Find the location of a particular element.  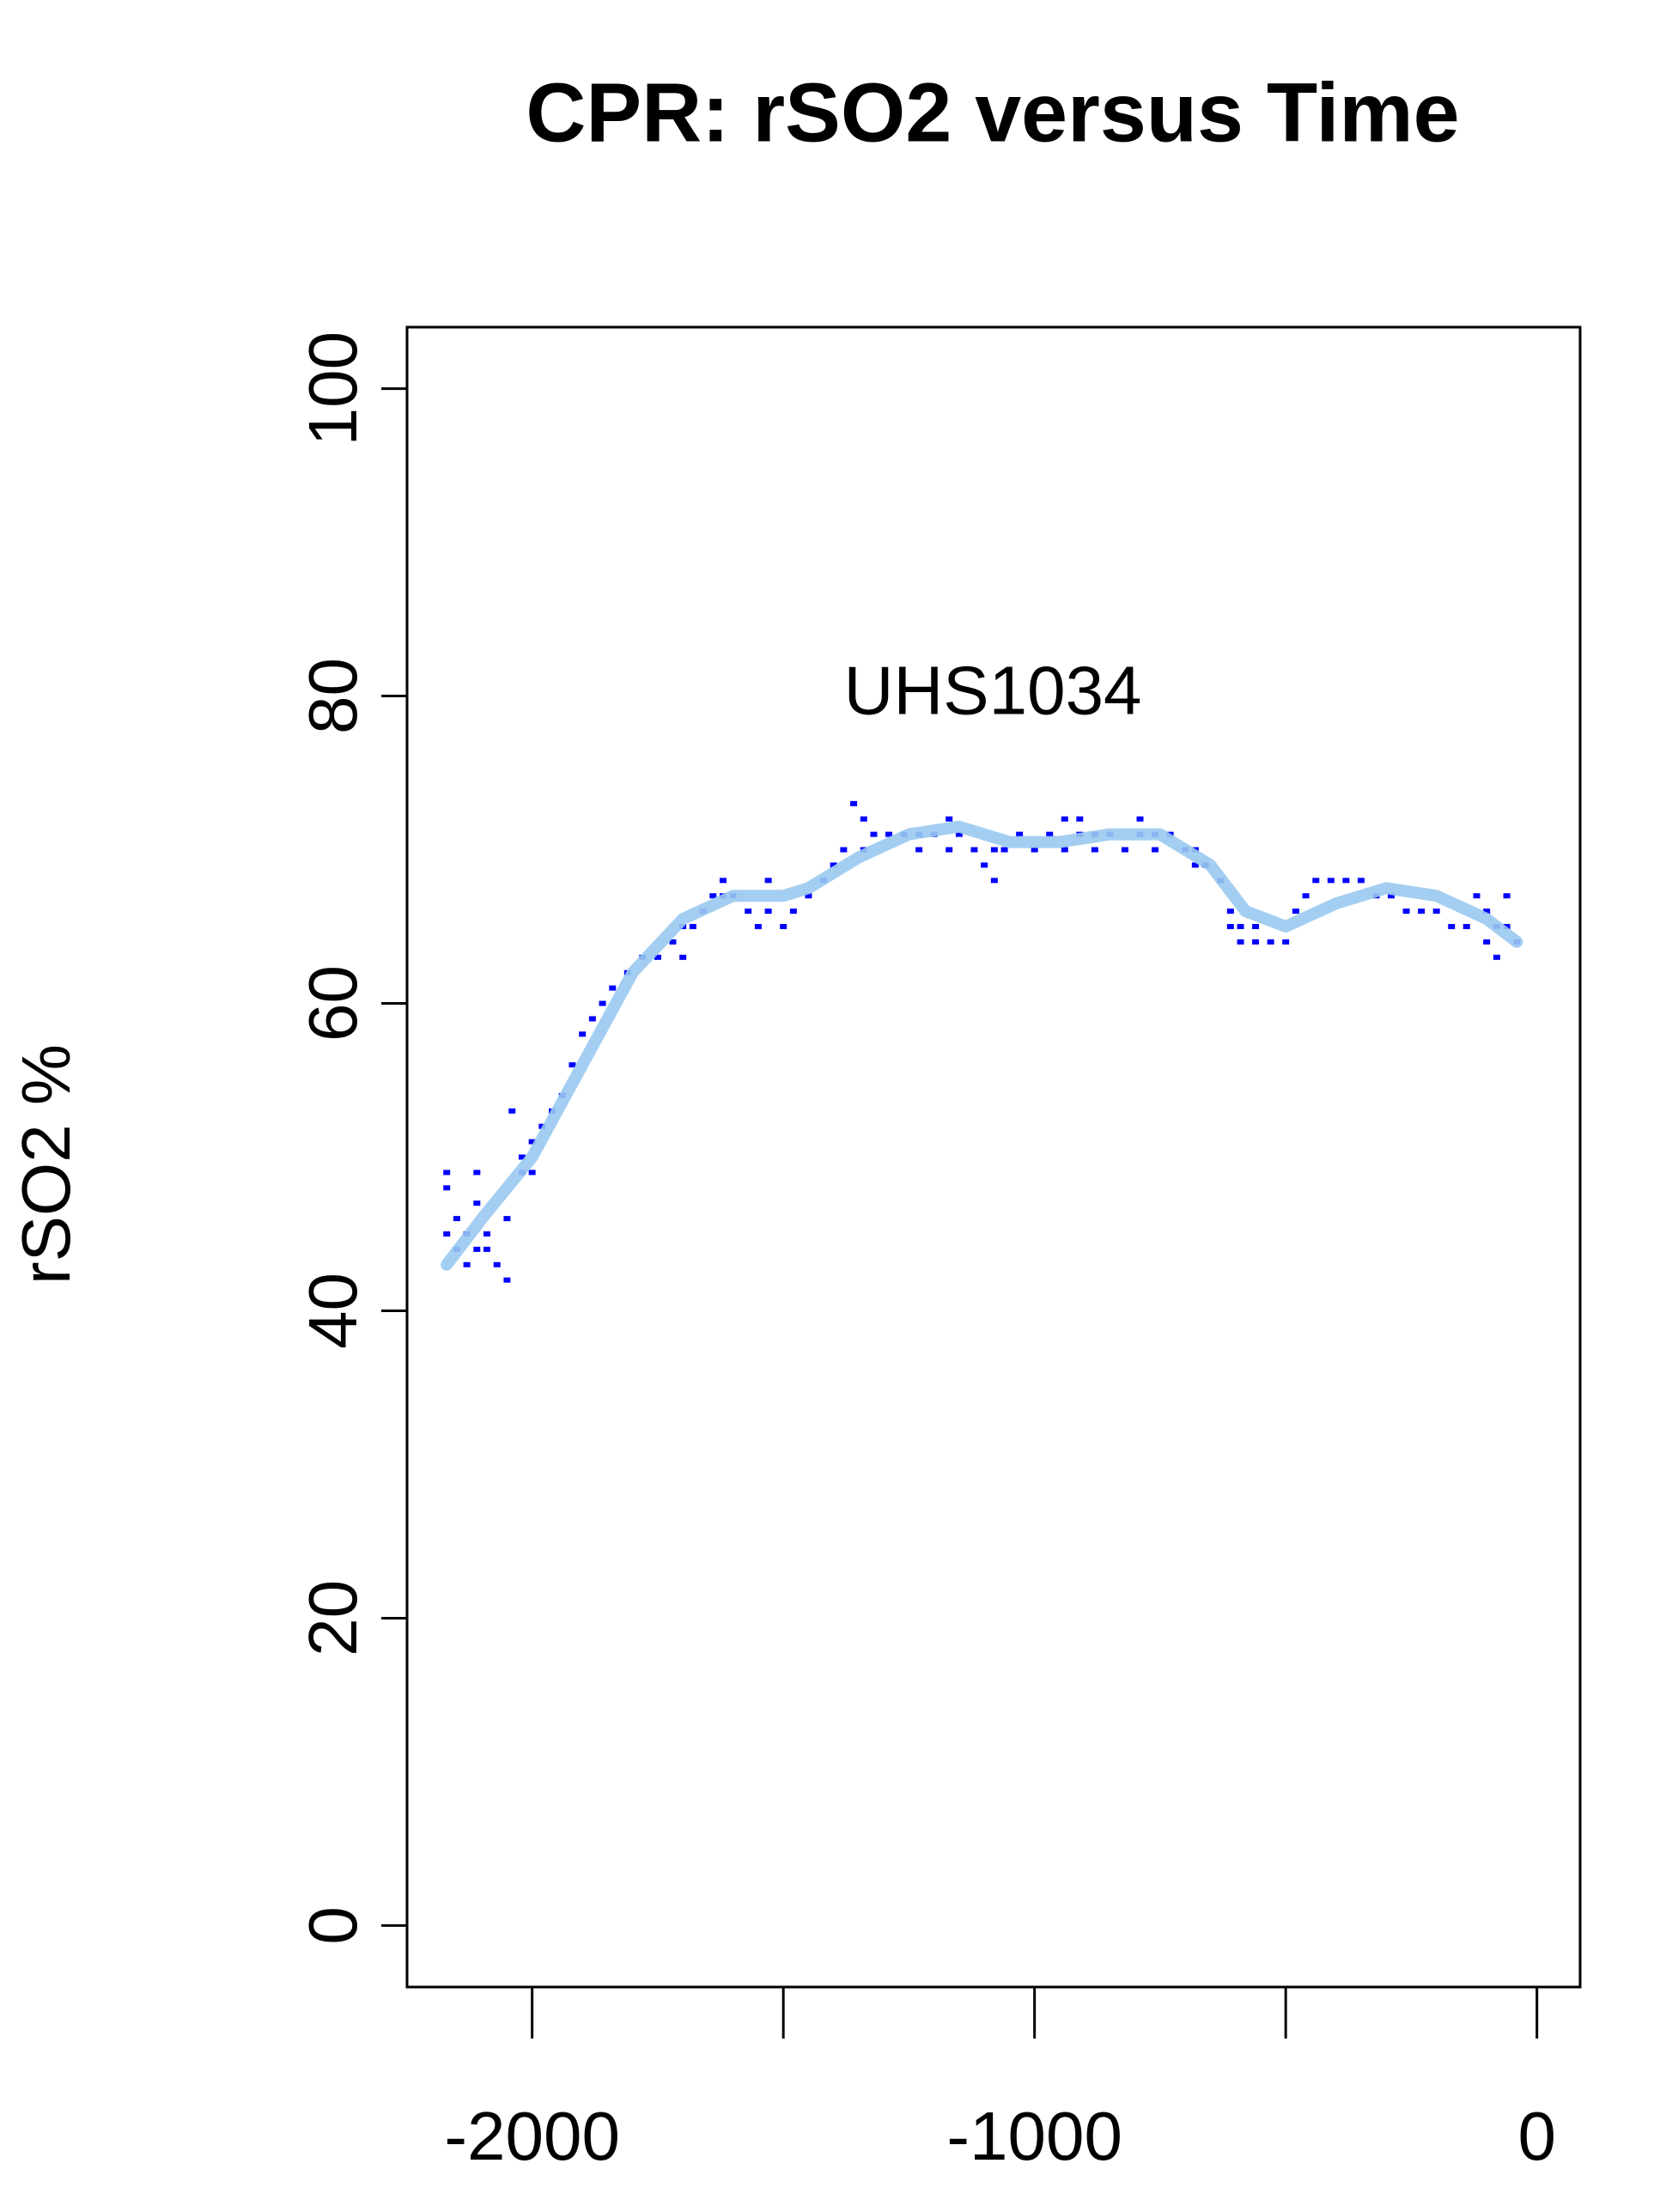

smooth-line is located at coordinates (982, 1045).